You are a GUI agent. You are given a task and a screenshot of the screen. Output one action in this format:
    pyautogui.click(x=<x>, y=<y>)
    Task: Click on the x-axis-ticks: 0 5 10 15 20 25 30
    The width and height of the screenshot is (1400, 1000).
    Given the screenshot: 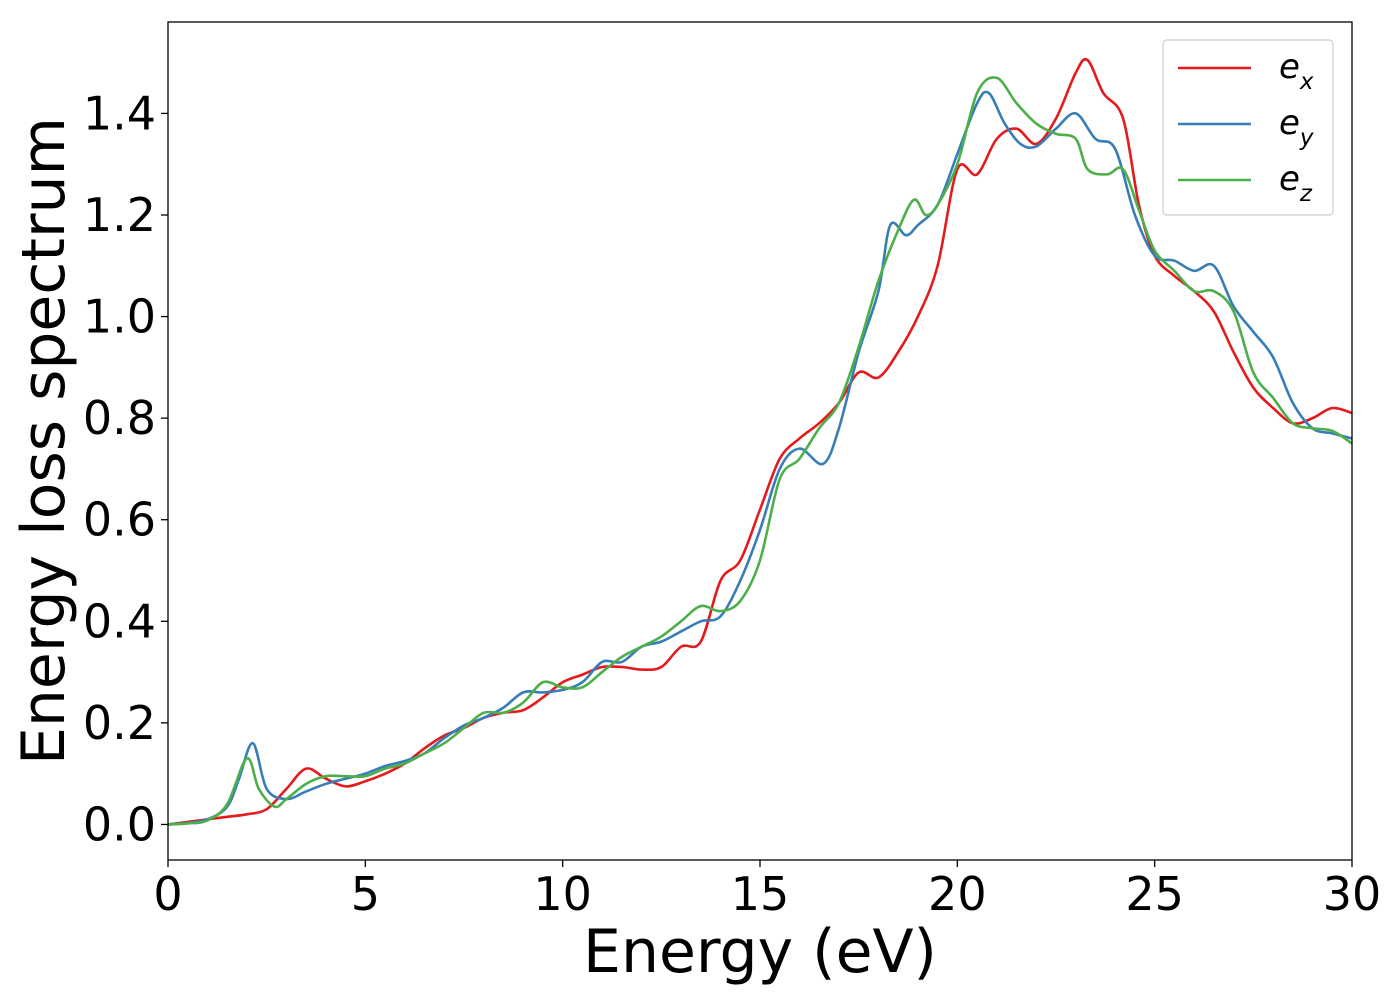 What is the action you would take?
    pyautogui.click(x=767, y=890)
    